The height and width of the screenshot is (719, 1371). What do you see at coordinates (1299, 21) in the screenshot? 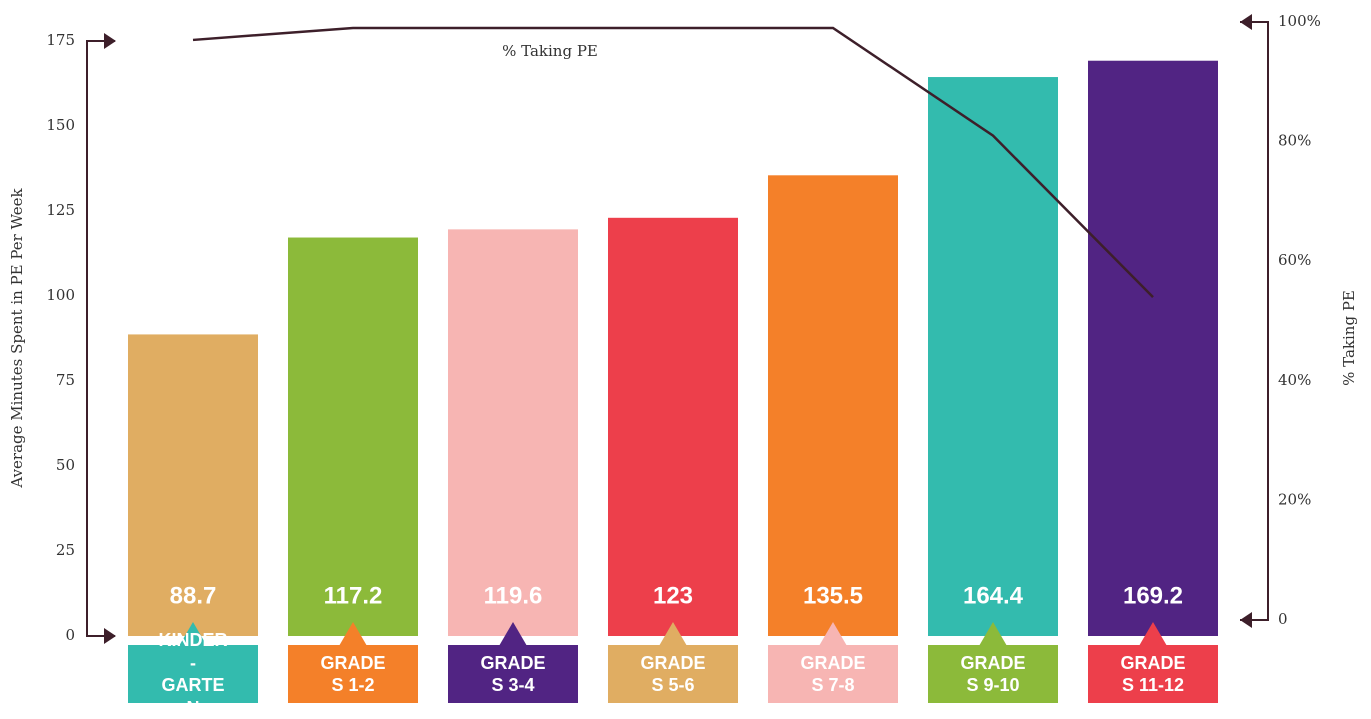
I see `y2-tick-label: 100%` at bounding box center [1299, 21].